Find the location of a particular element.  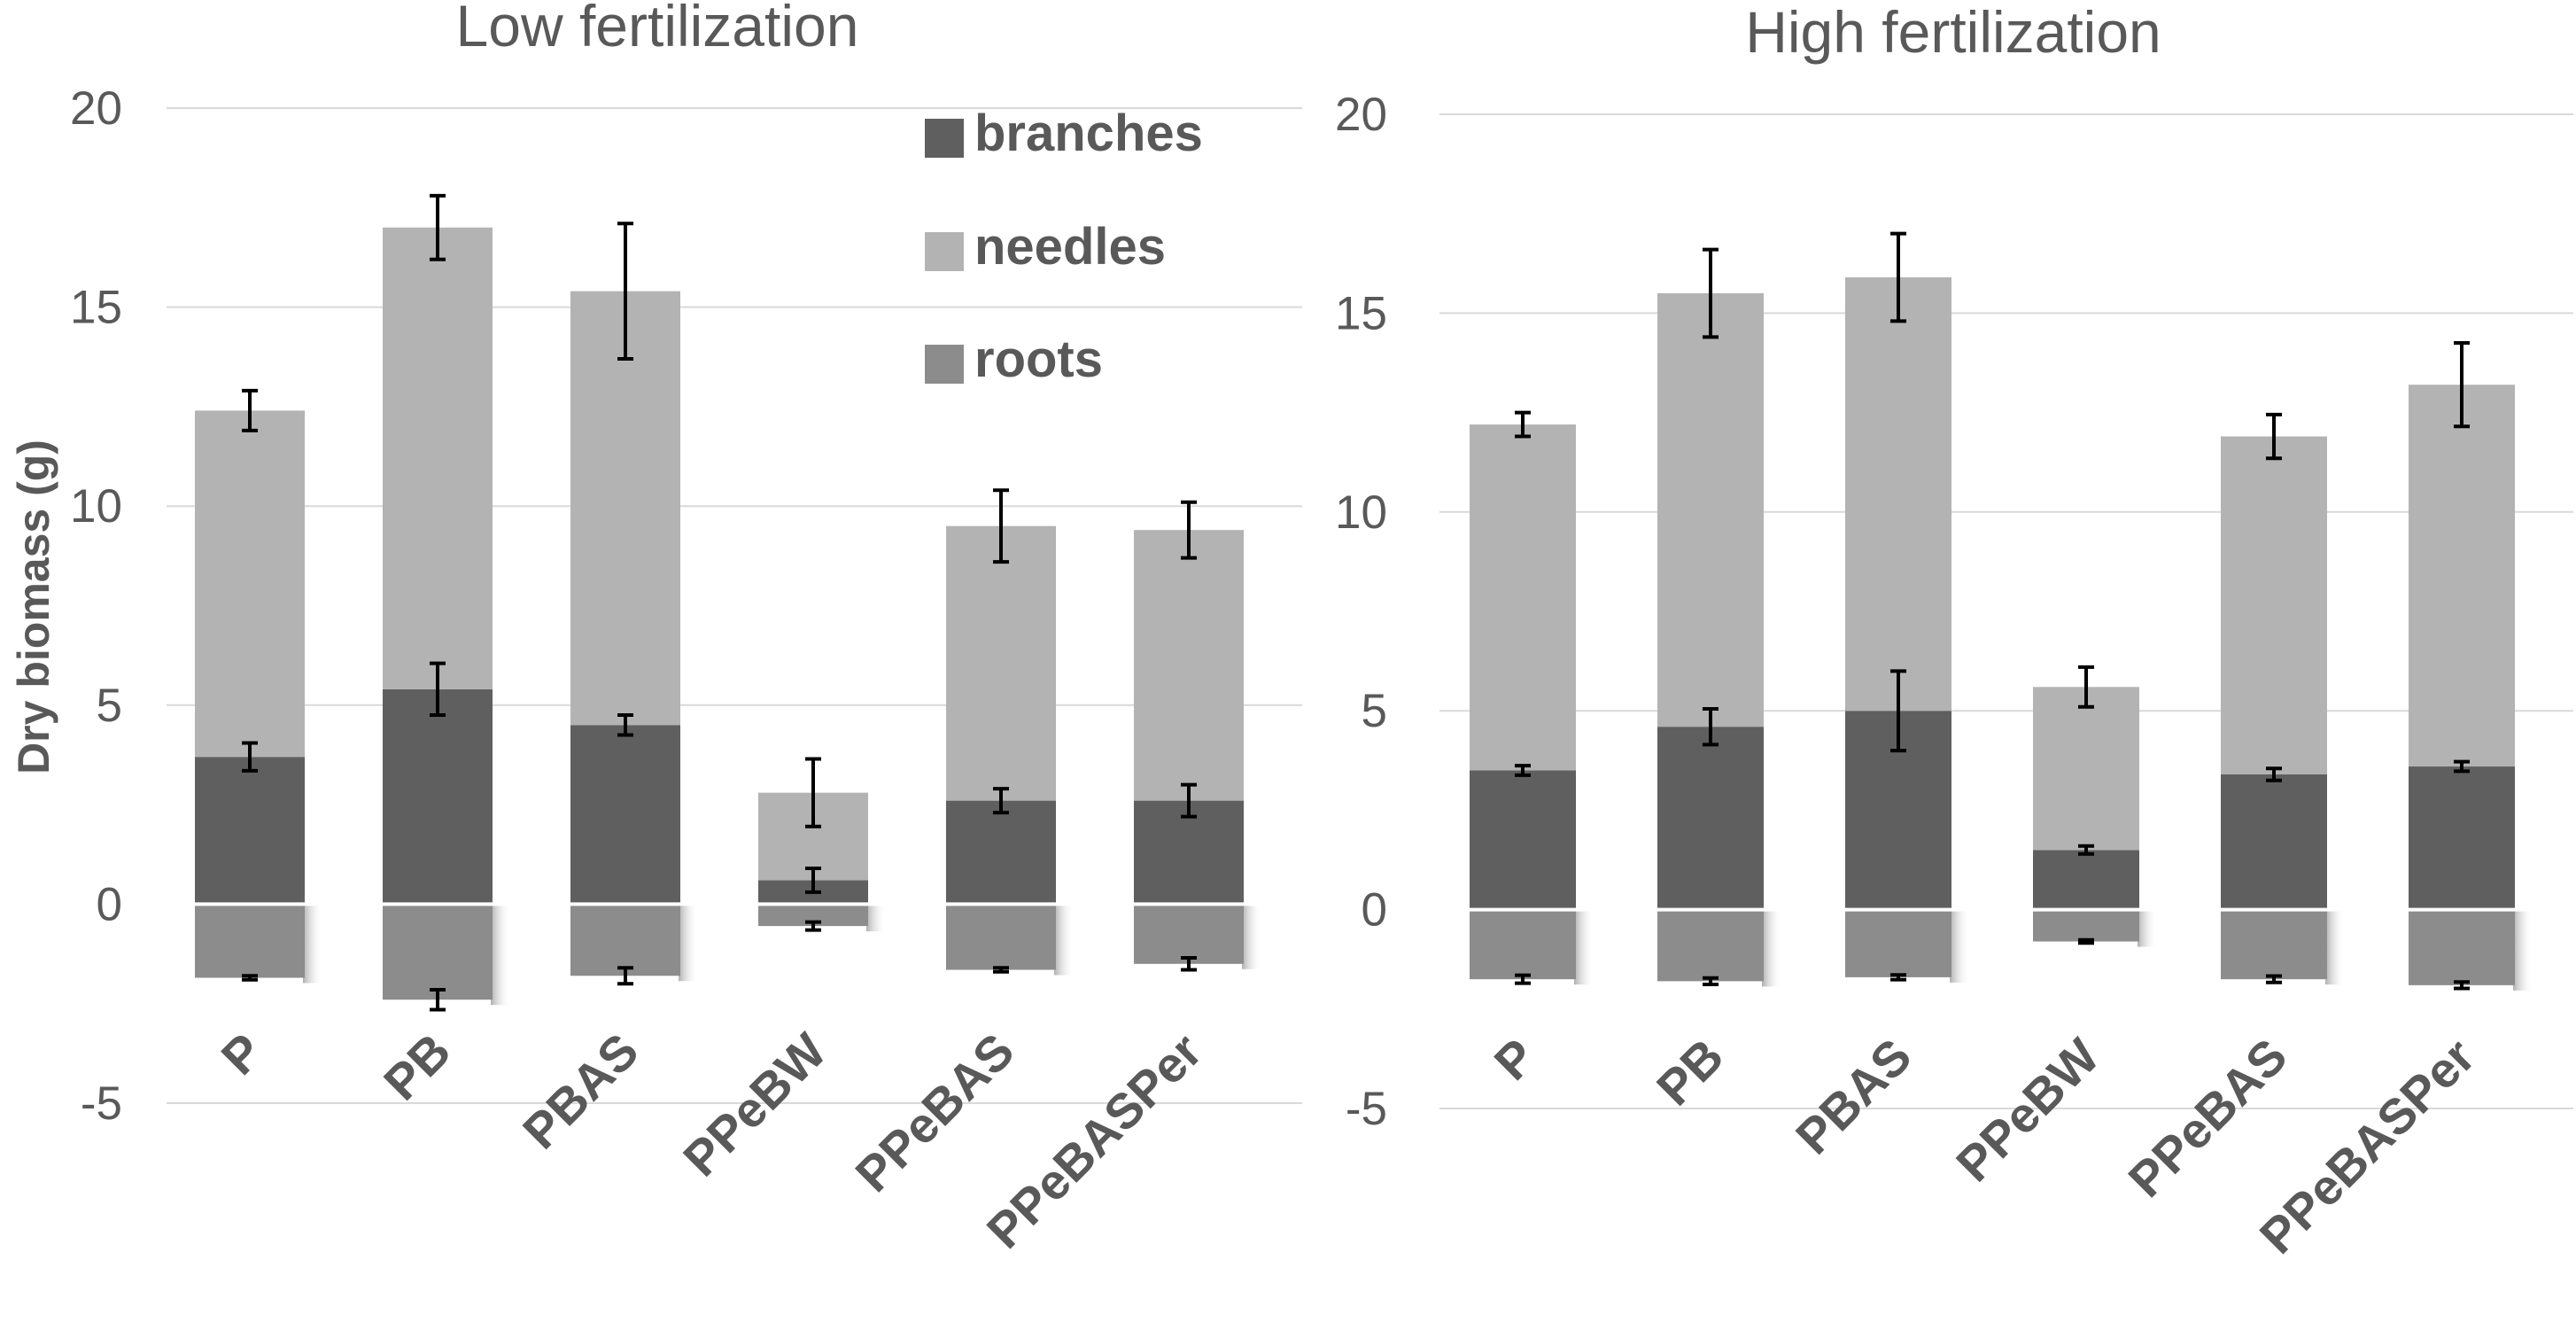

y-tick-label: -5 is located at coordinates (1366, 1109).